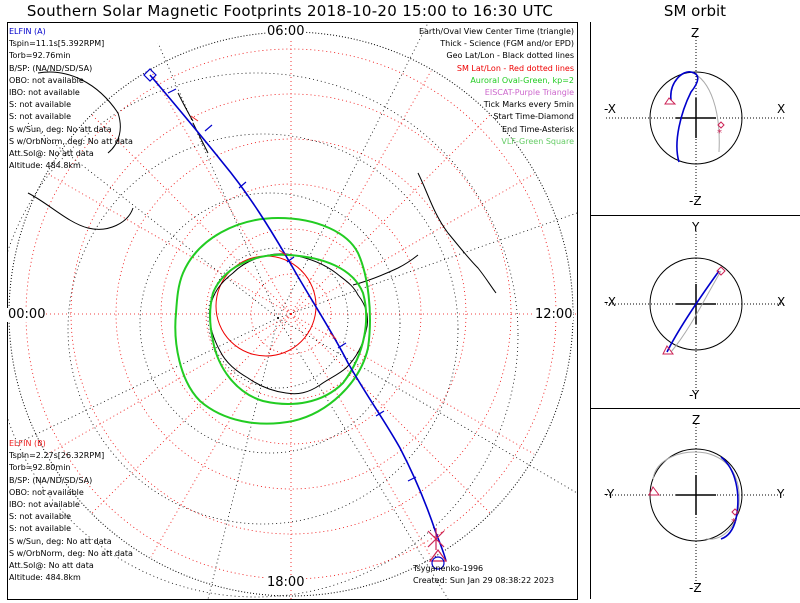  What do you see at coordinates (528, 105) in the screenshot?
I see `legend-item: Tick Marks every 5min` at bounding box center [528, 105].